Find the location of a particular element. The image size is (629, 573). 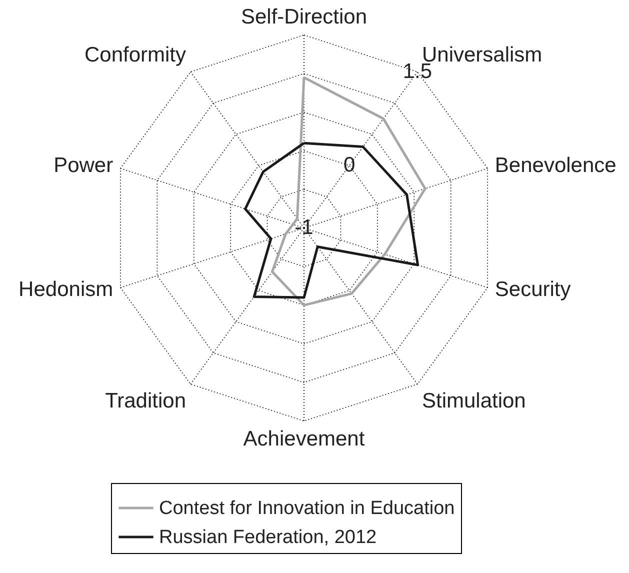

spoke-label: Power is located at coordinates (84, 165).